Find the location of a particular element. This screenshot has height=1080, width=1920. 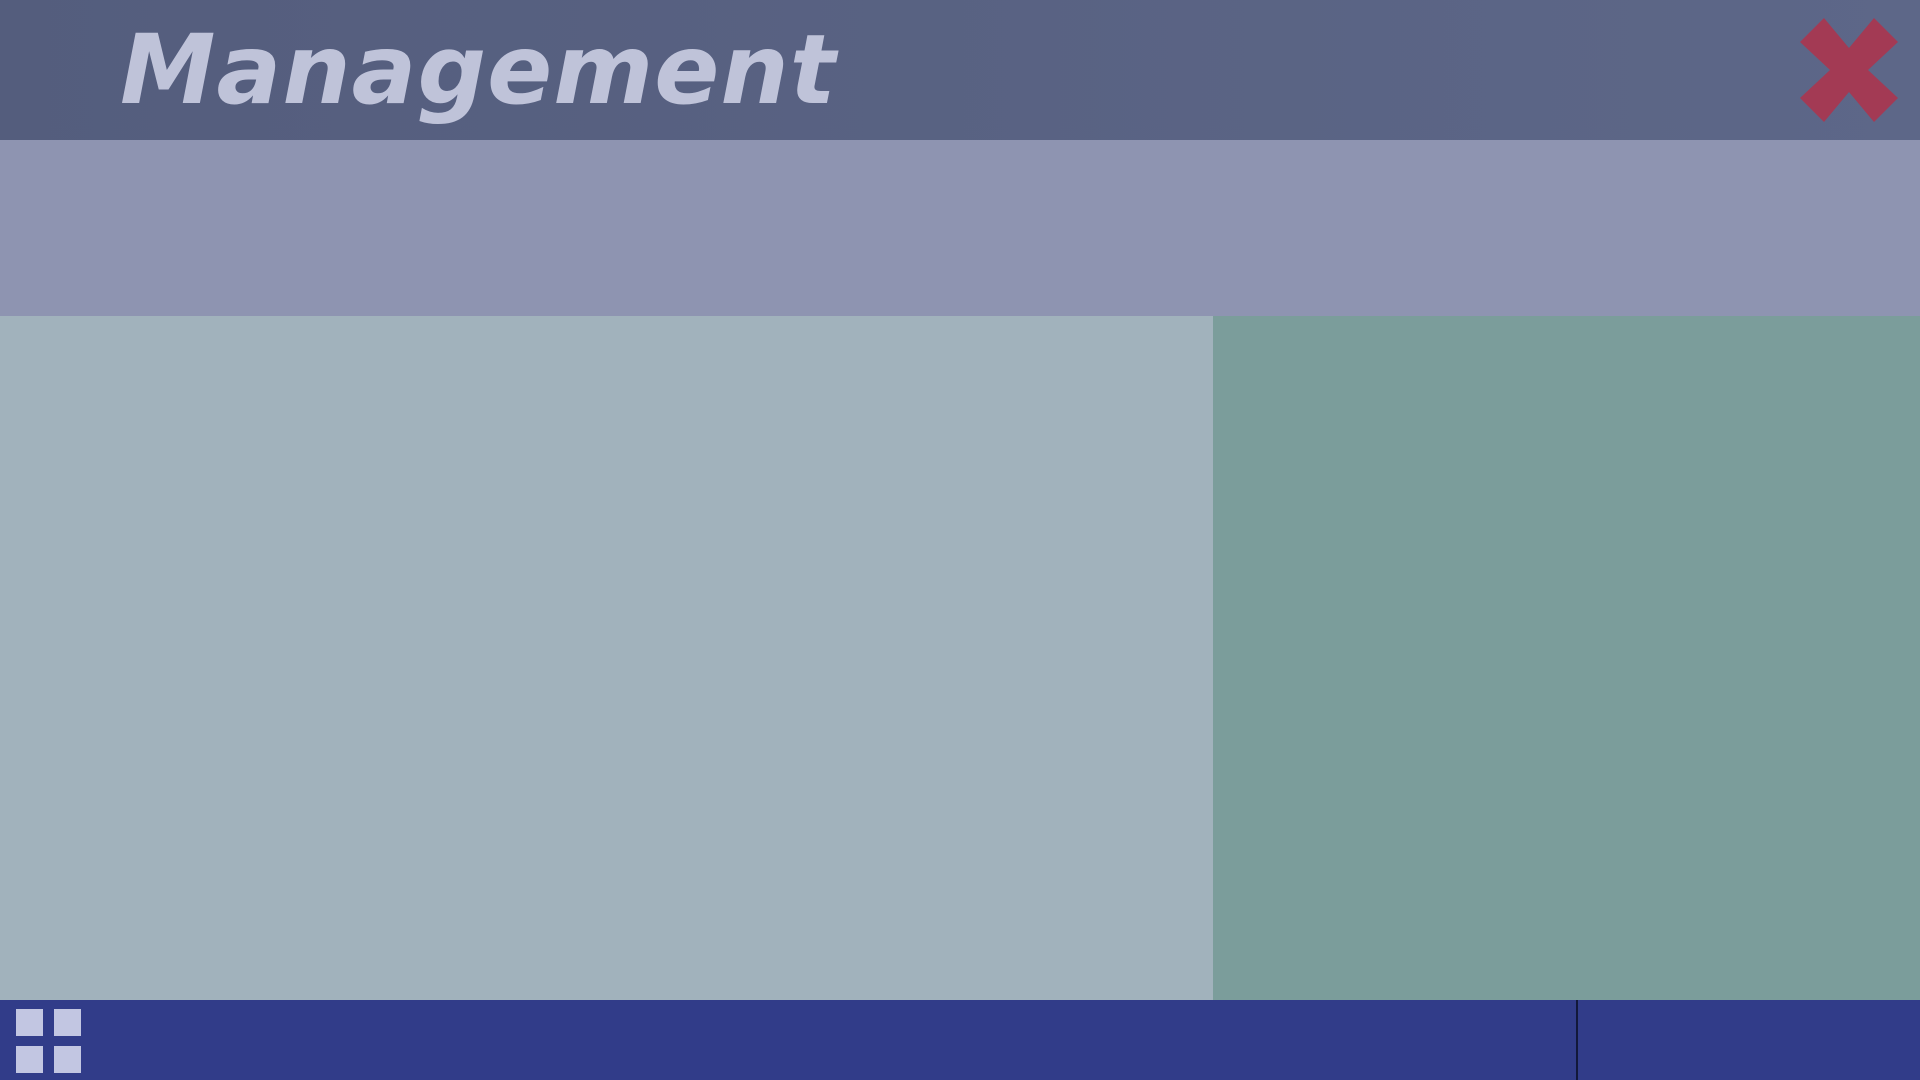

close-button is located at coordinates (1849, 70).